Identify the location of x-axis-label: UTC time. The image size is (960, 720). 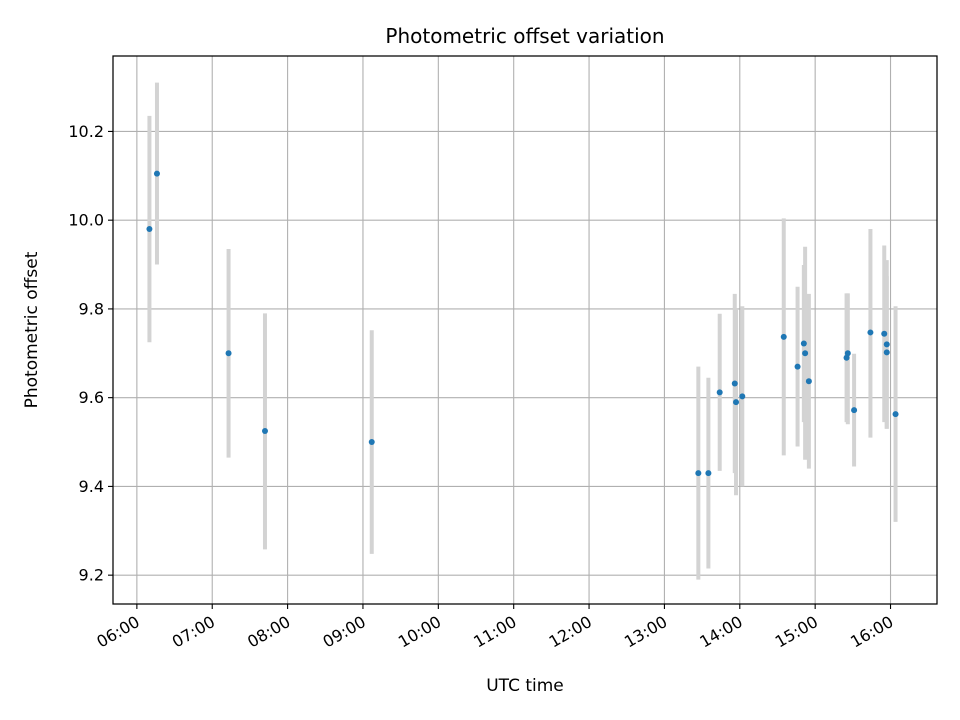
(525, 686).